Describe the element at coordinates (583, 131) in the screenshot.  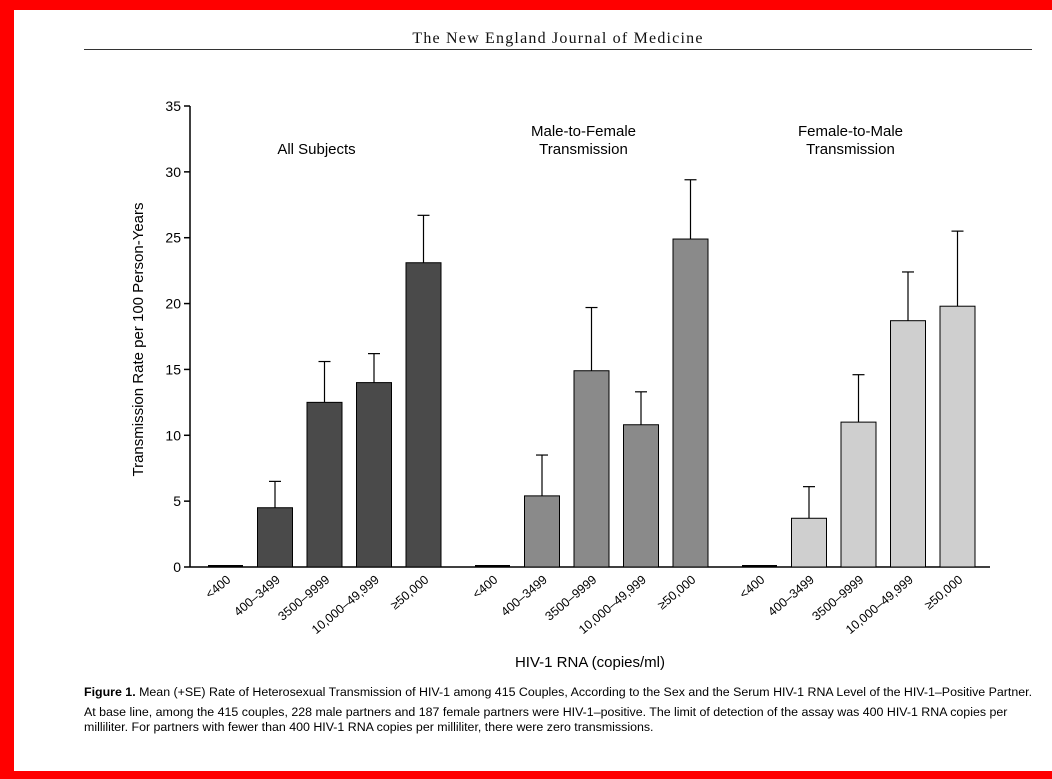
I see `group-title: Male-to-Female` at that location.